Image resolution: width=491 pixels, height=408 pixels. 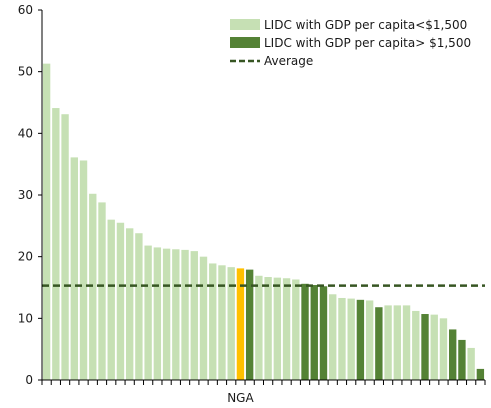 I want to click on bar-highlight, so click(x=240, y=324).